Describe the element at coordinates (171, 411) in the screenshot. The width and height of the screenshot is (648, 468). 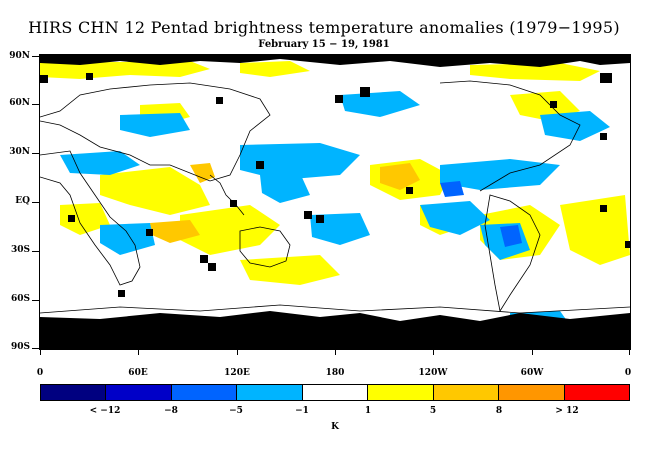
I see `legend-label: −8` at that location.